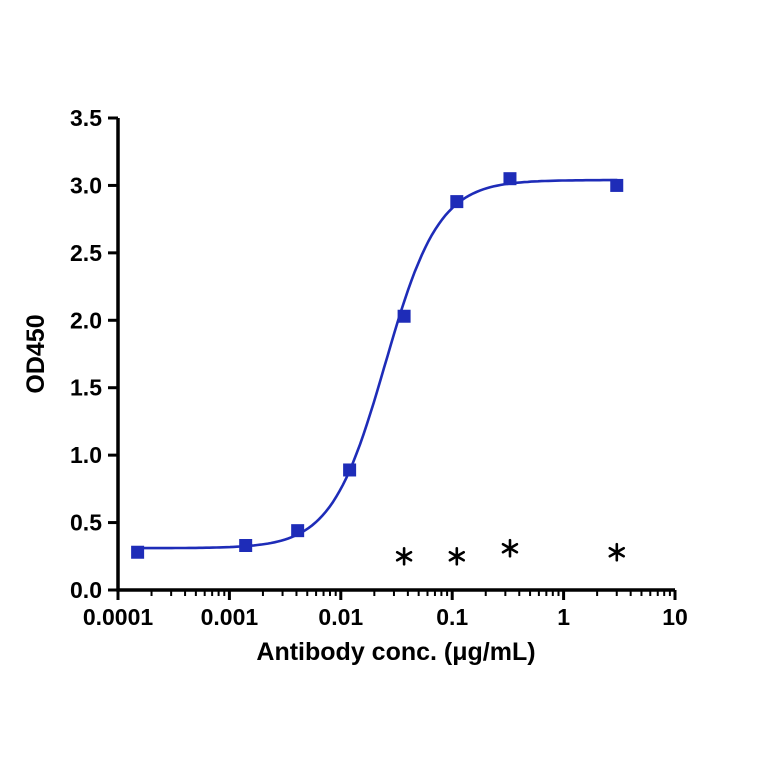 The image size is (764, 764). I want to click on x-tick-label: 0.01, so click(340, 617).